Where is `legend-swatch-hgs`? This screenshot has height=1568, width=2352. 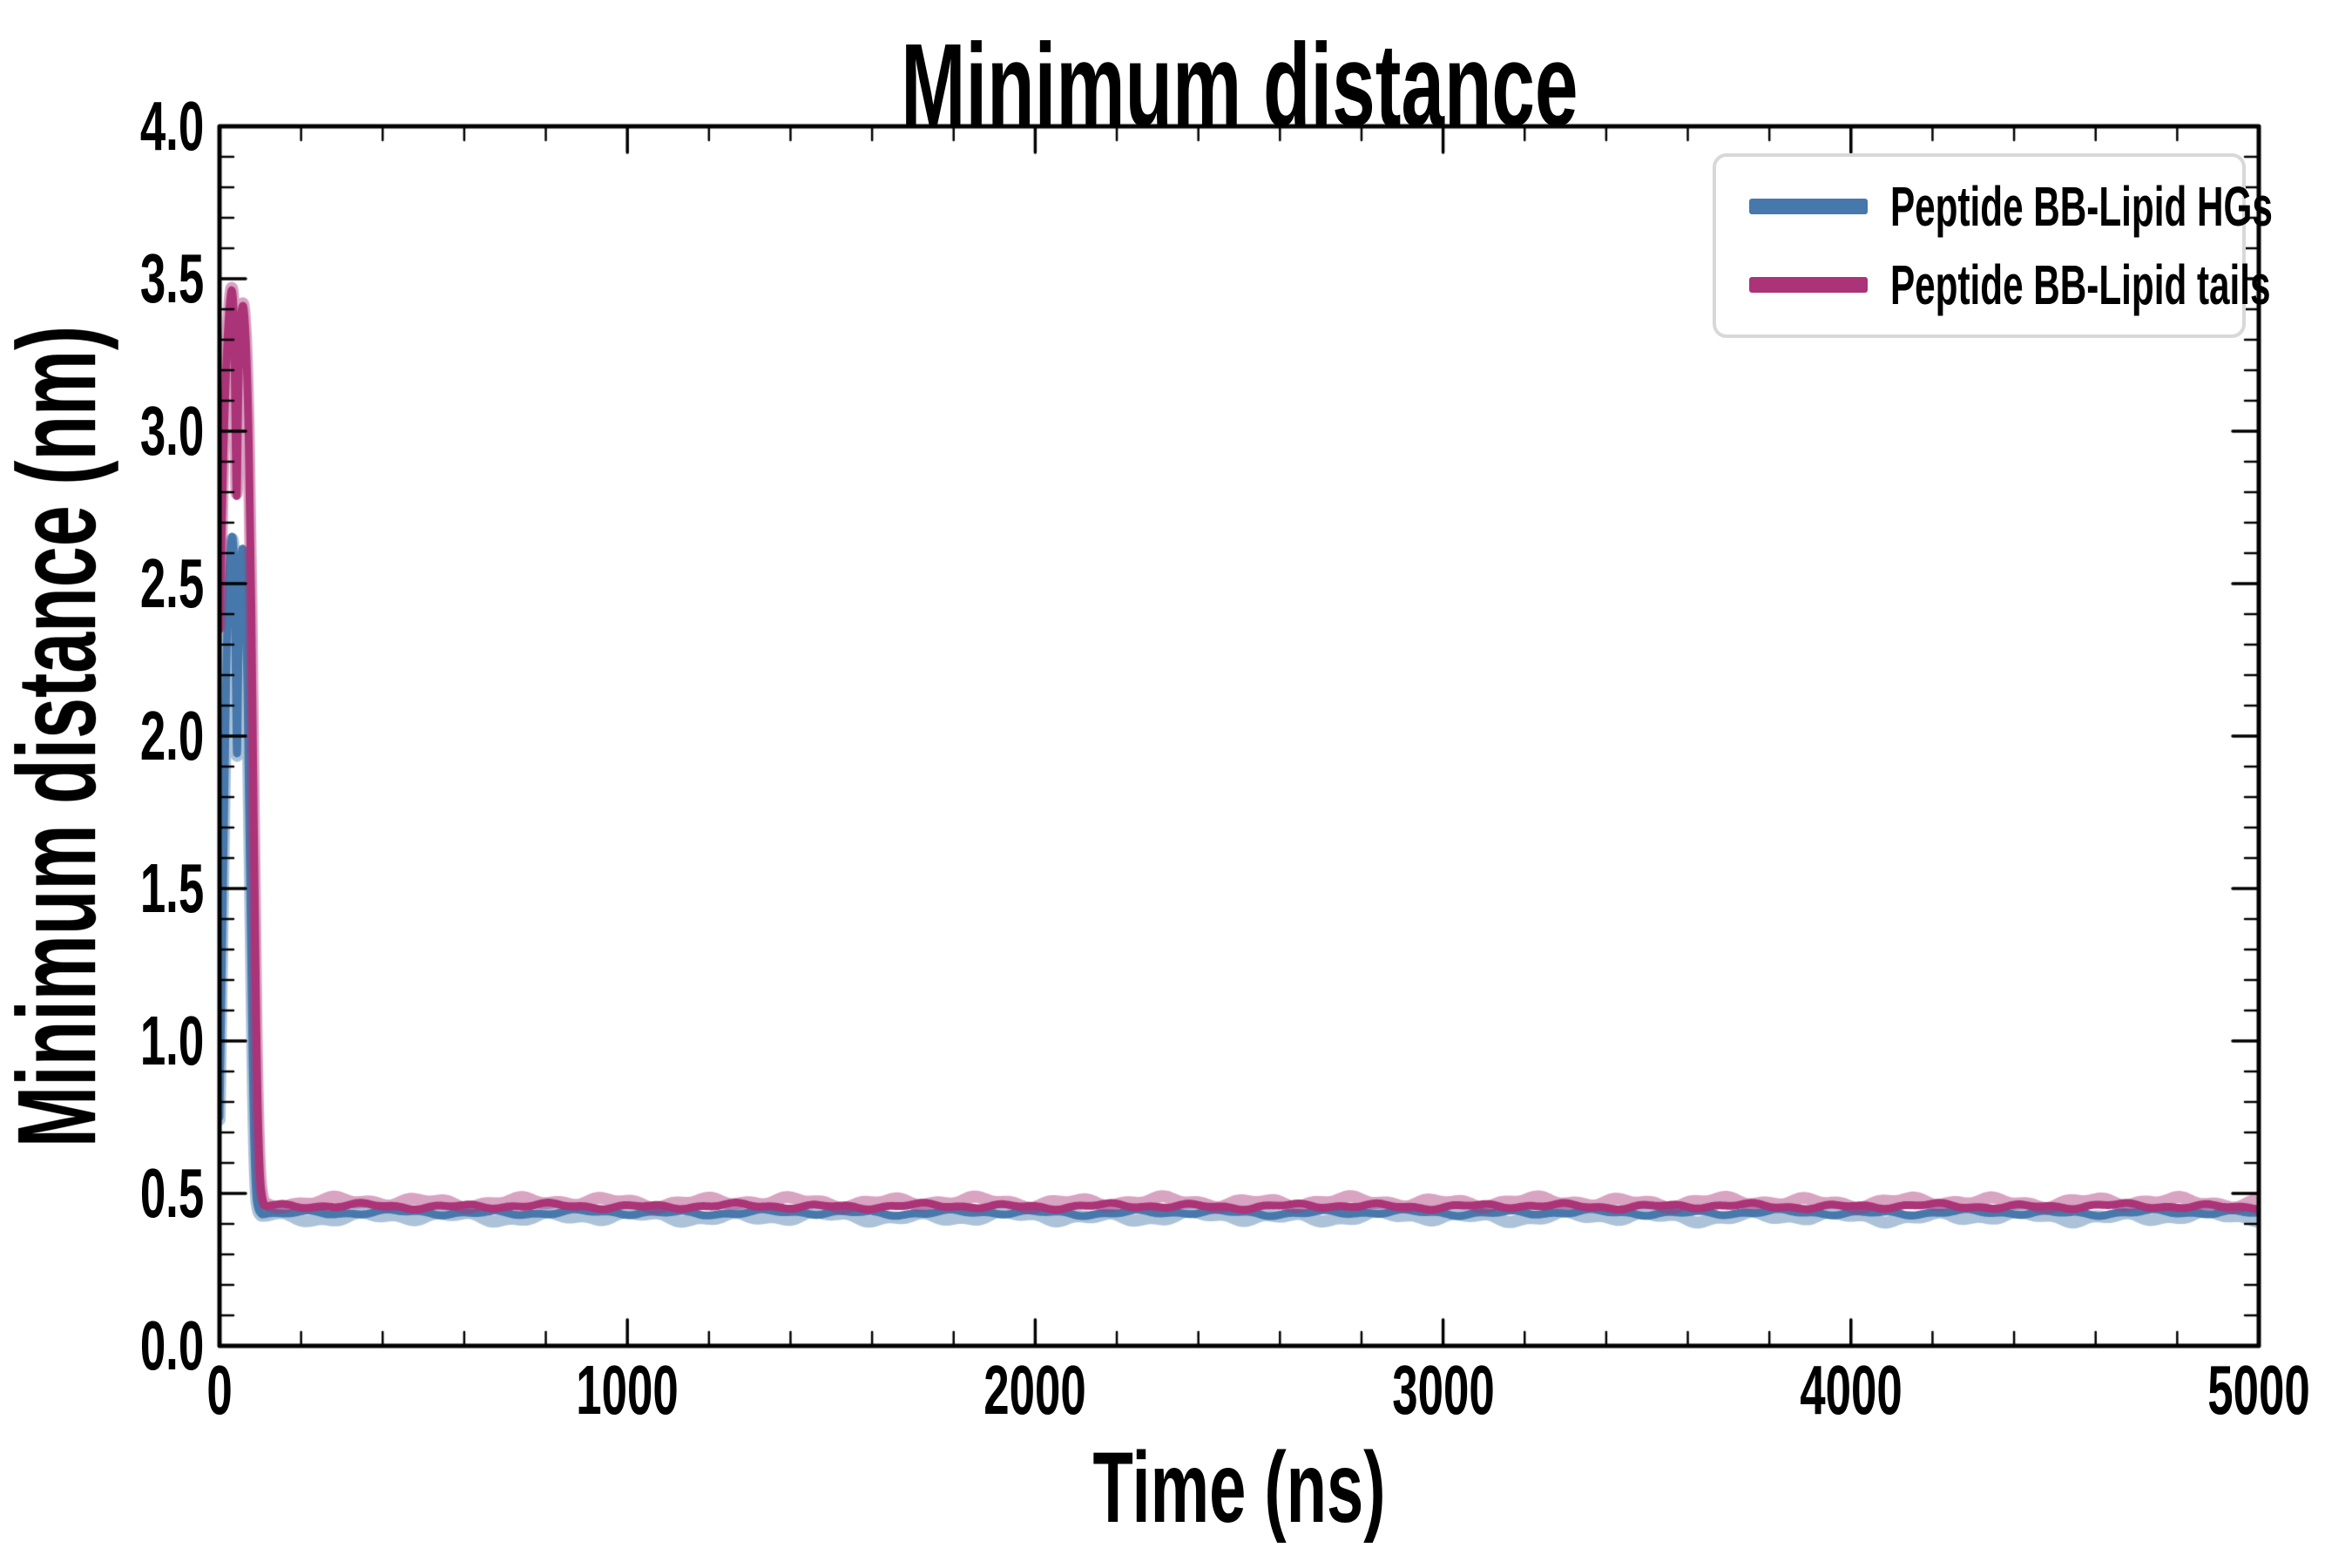
legend-swatch-hgs is located at coordinates (1808, 206).